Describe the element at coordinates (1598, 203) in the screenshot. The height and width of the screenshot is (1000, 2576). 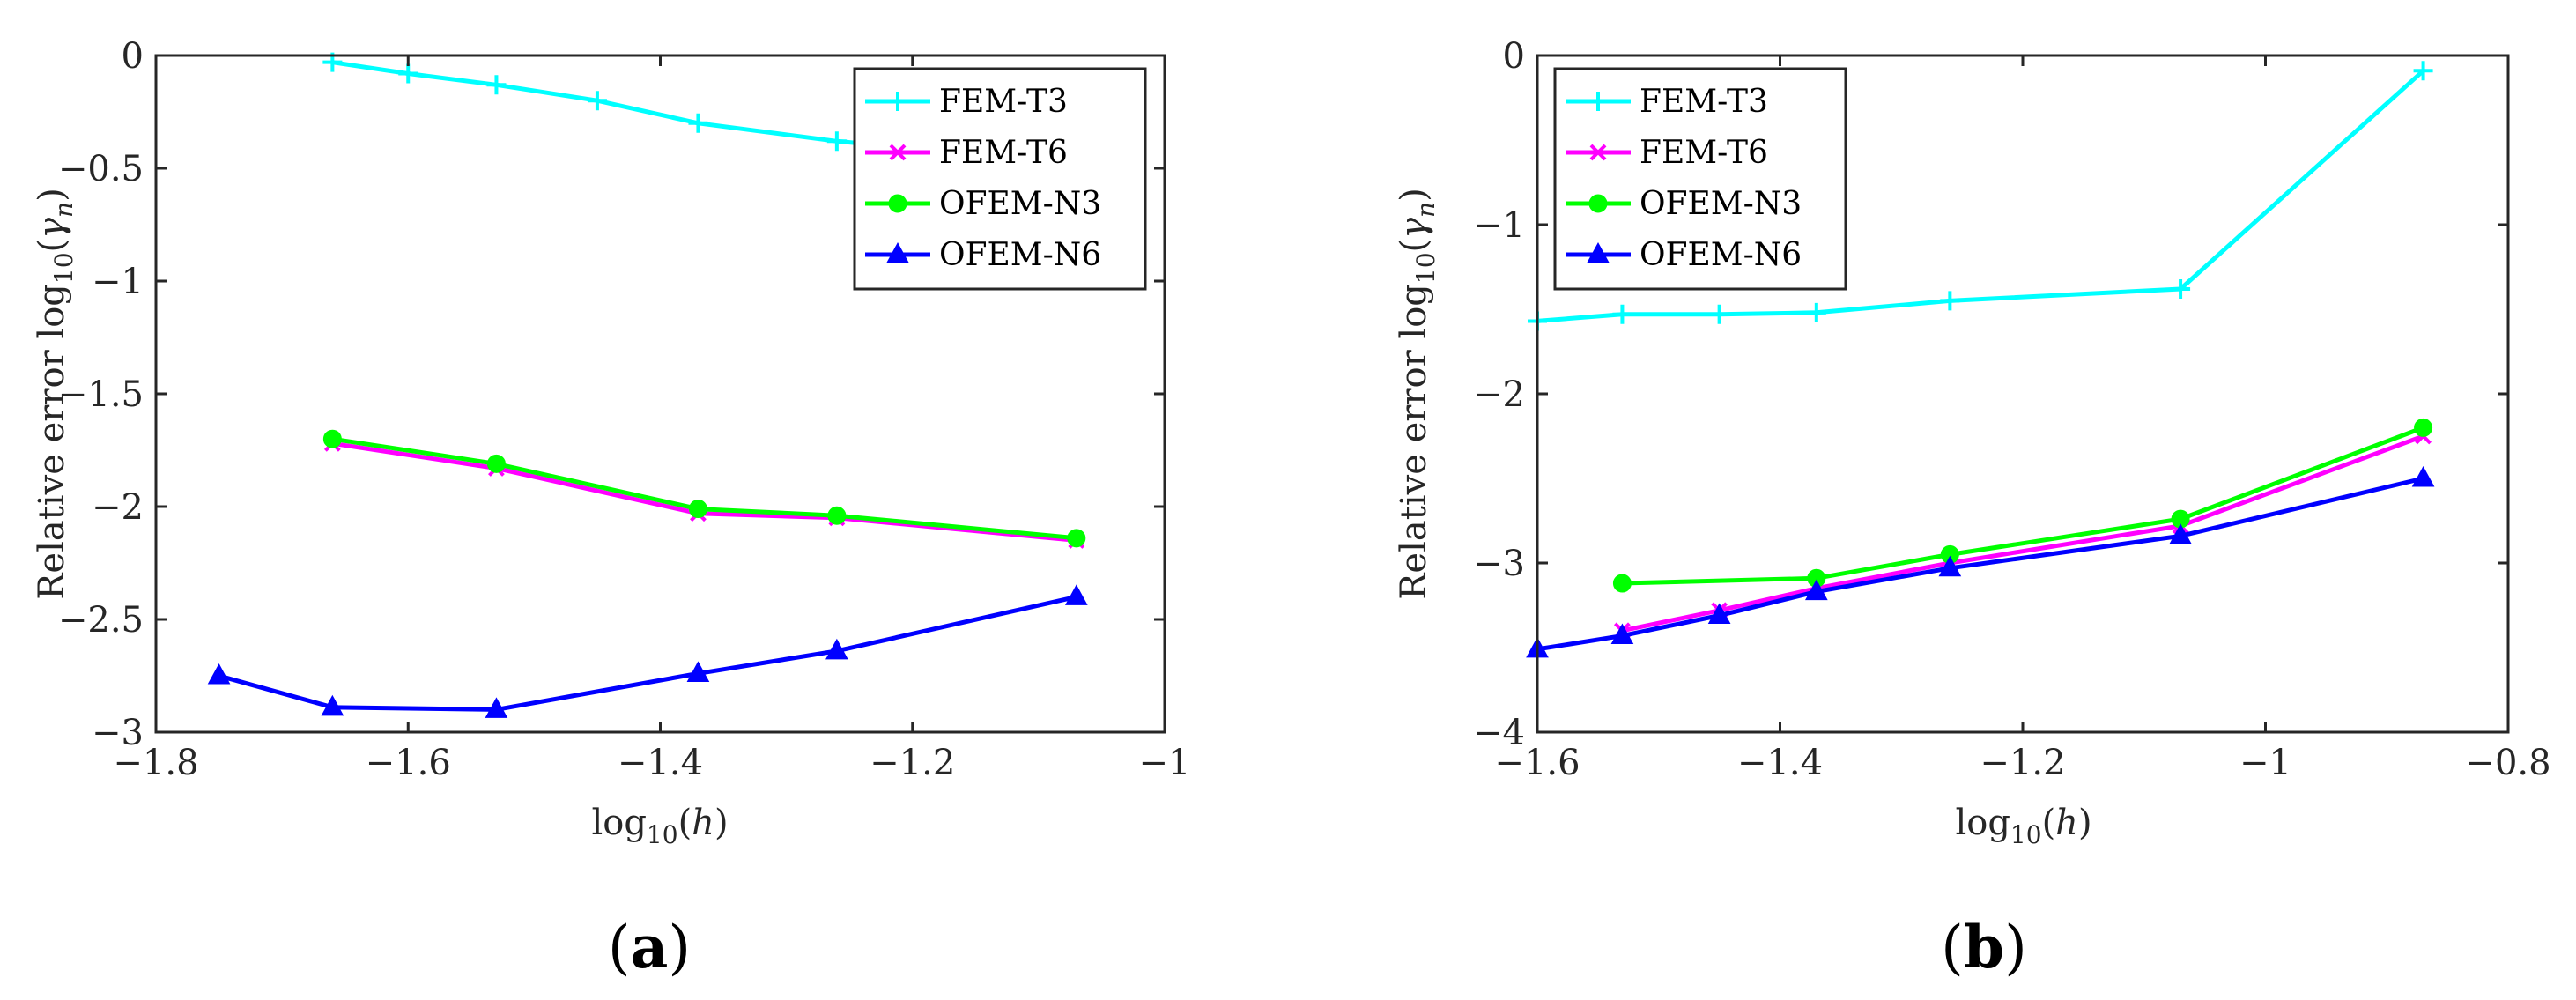
I see `legend-marker-ofem-n3-b` at that location.